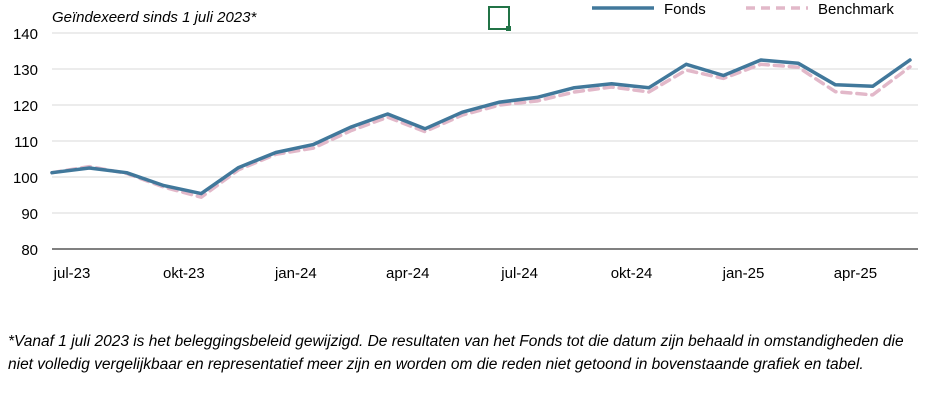 The height and width of the screenshot is (401, 942). I want to click on chart-subtitle: Geïndexeerd sinds 1 juli 2023*, so click(154, 17).